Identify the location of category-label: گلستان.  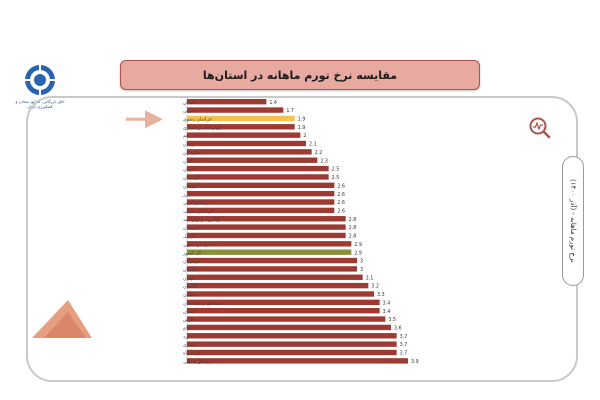
(190, 286).